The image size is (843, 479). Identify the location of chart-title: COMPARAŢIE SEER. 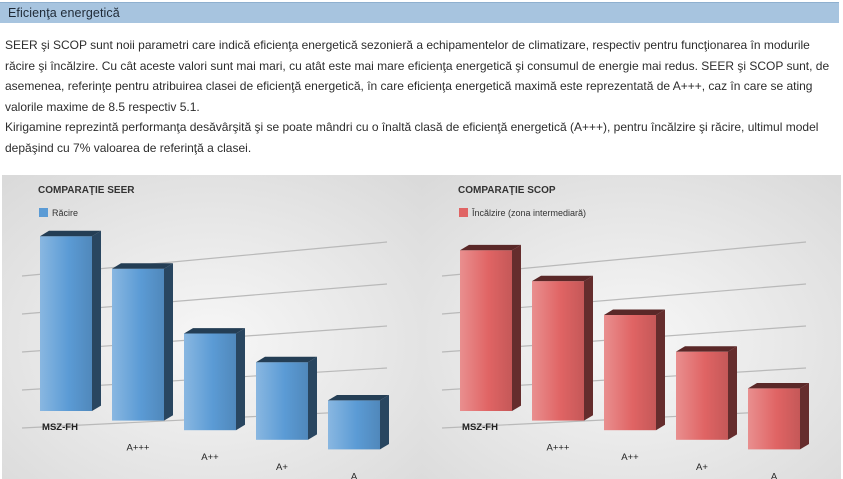
(86, 190).